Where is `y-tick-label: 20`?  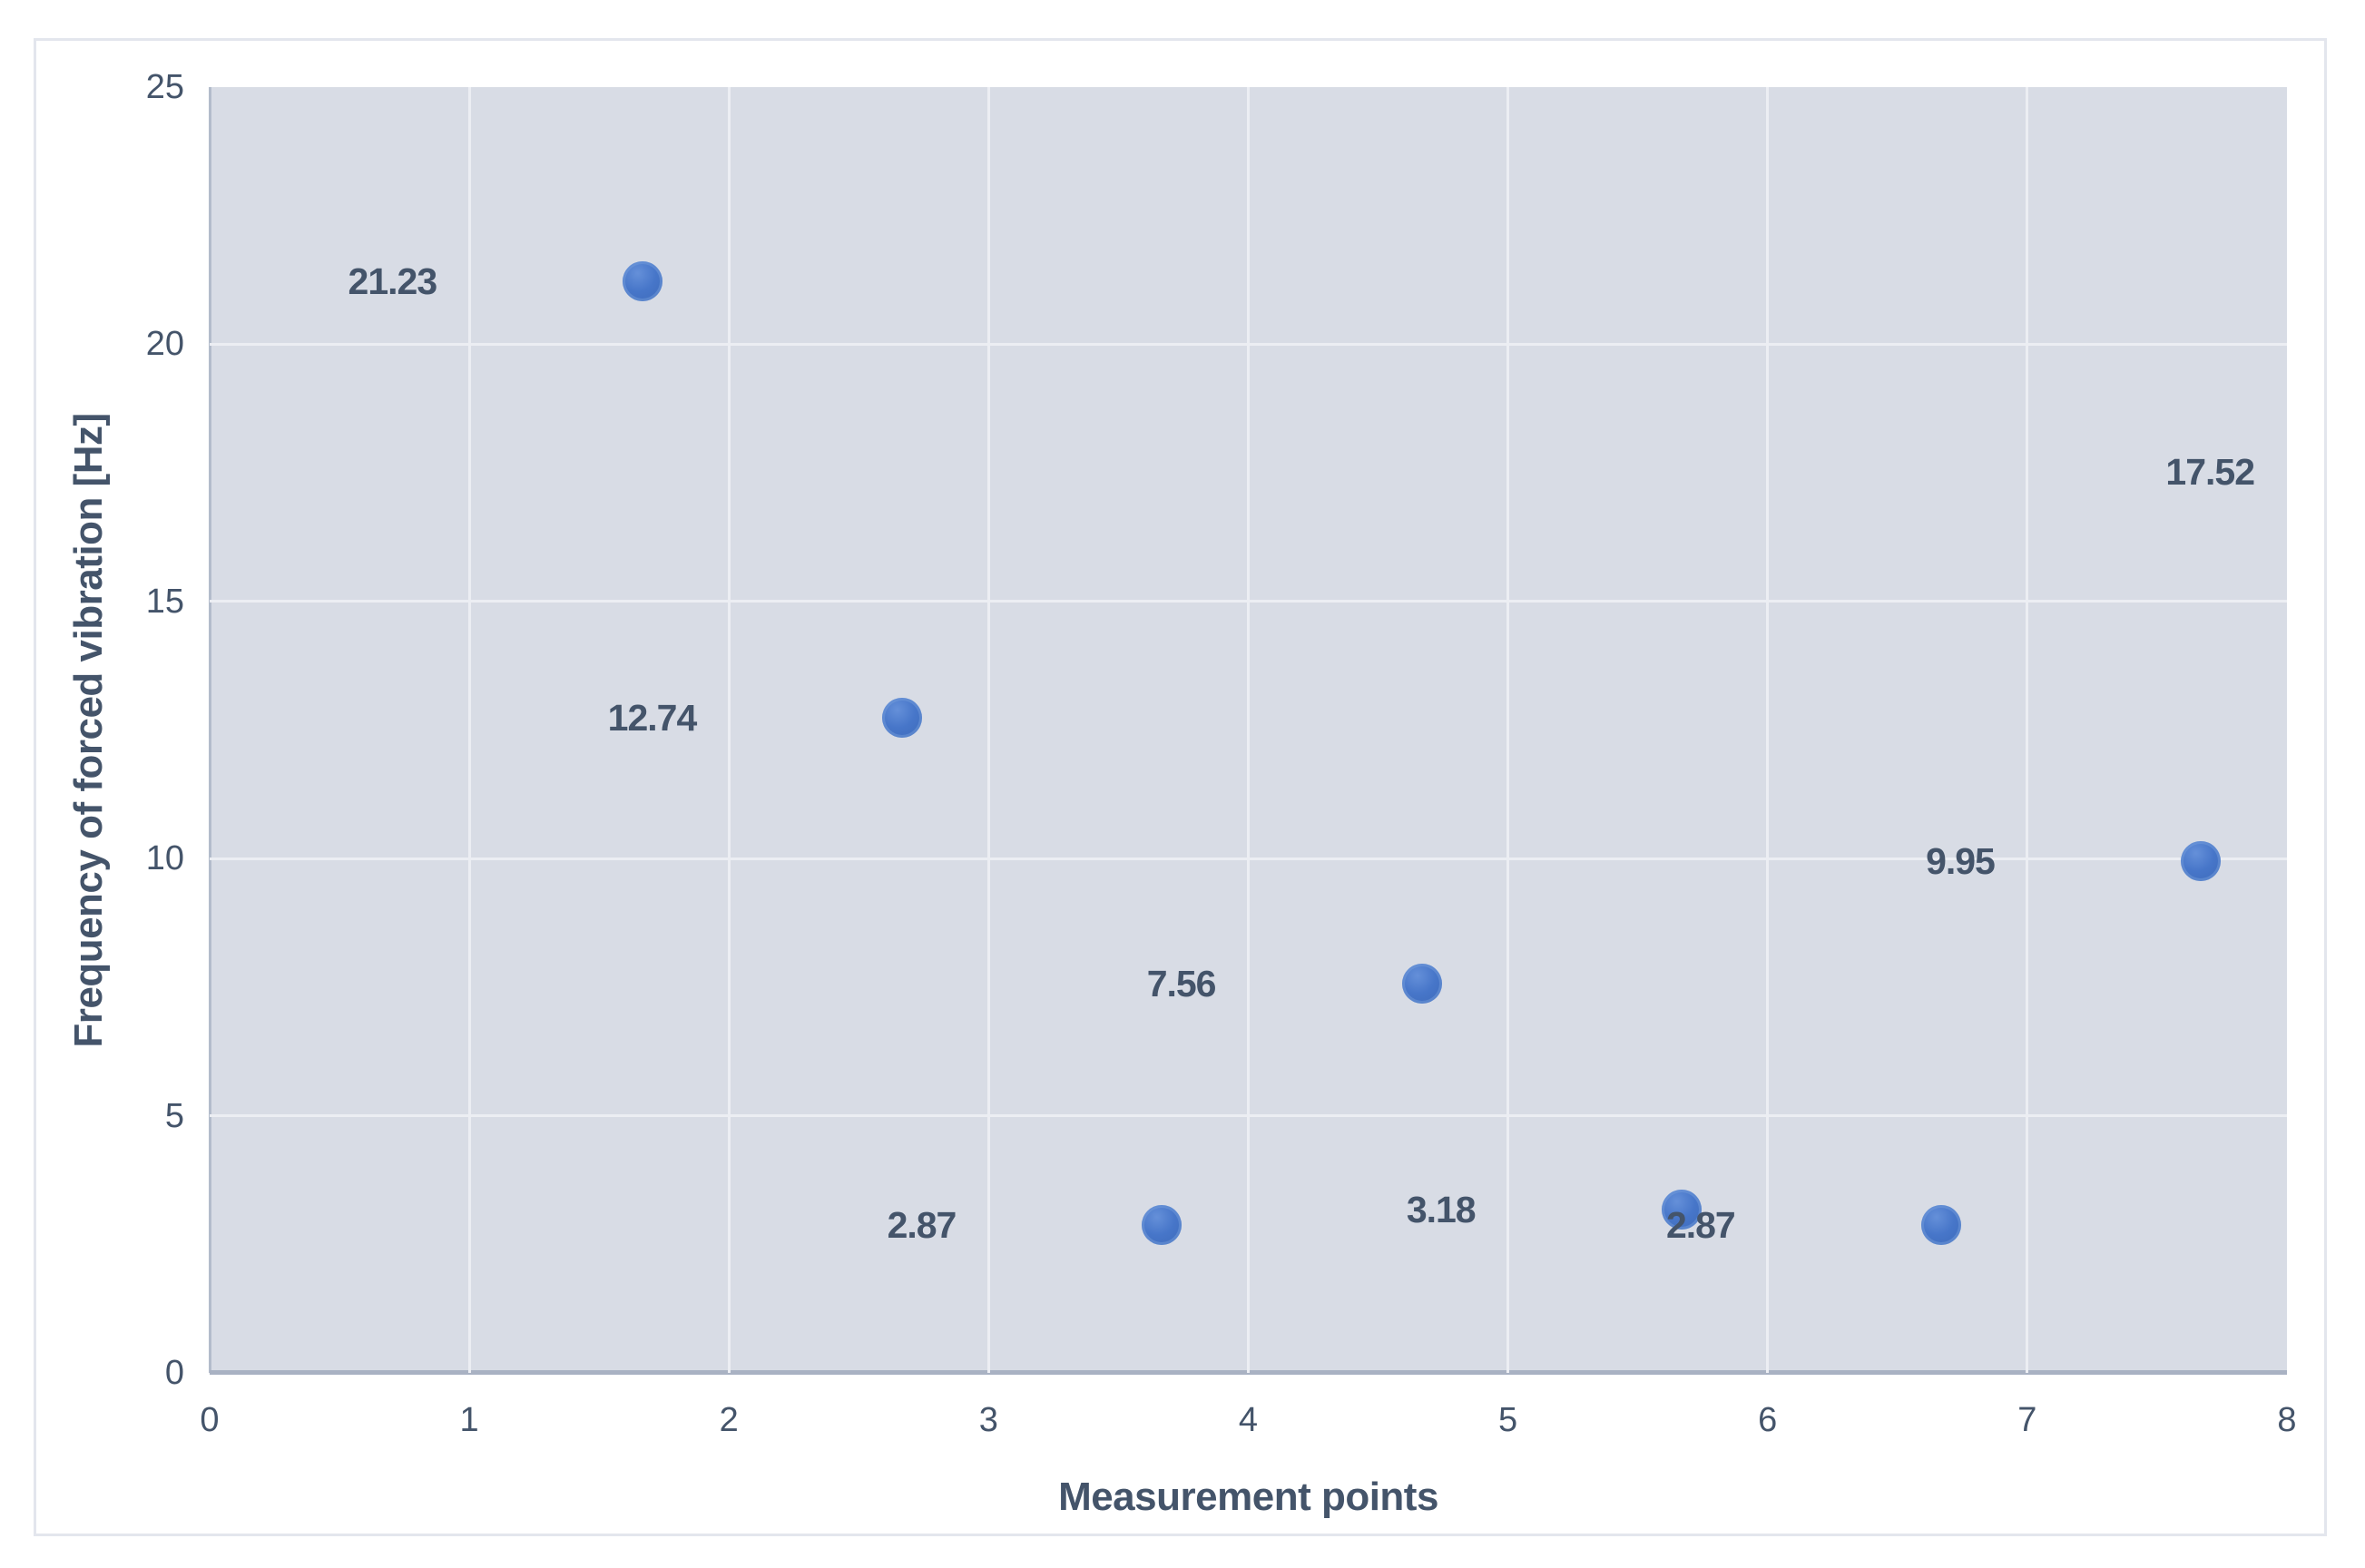 y-tick-label: 20 is located at coordinates (164, 344).